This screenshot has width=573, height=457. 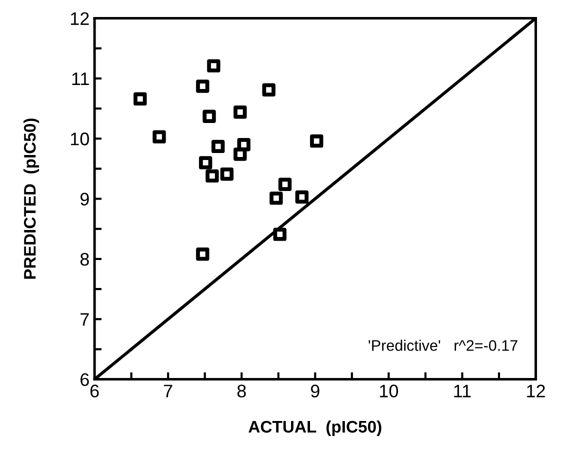 What do you see at coordinates (315, 391) in the screenshot?
I see `x-tick-label: 9` at bounding box center [315, 391].